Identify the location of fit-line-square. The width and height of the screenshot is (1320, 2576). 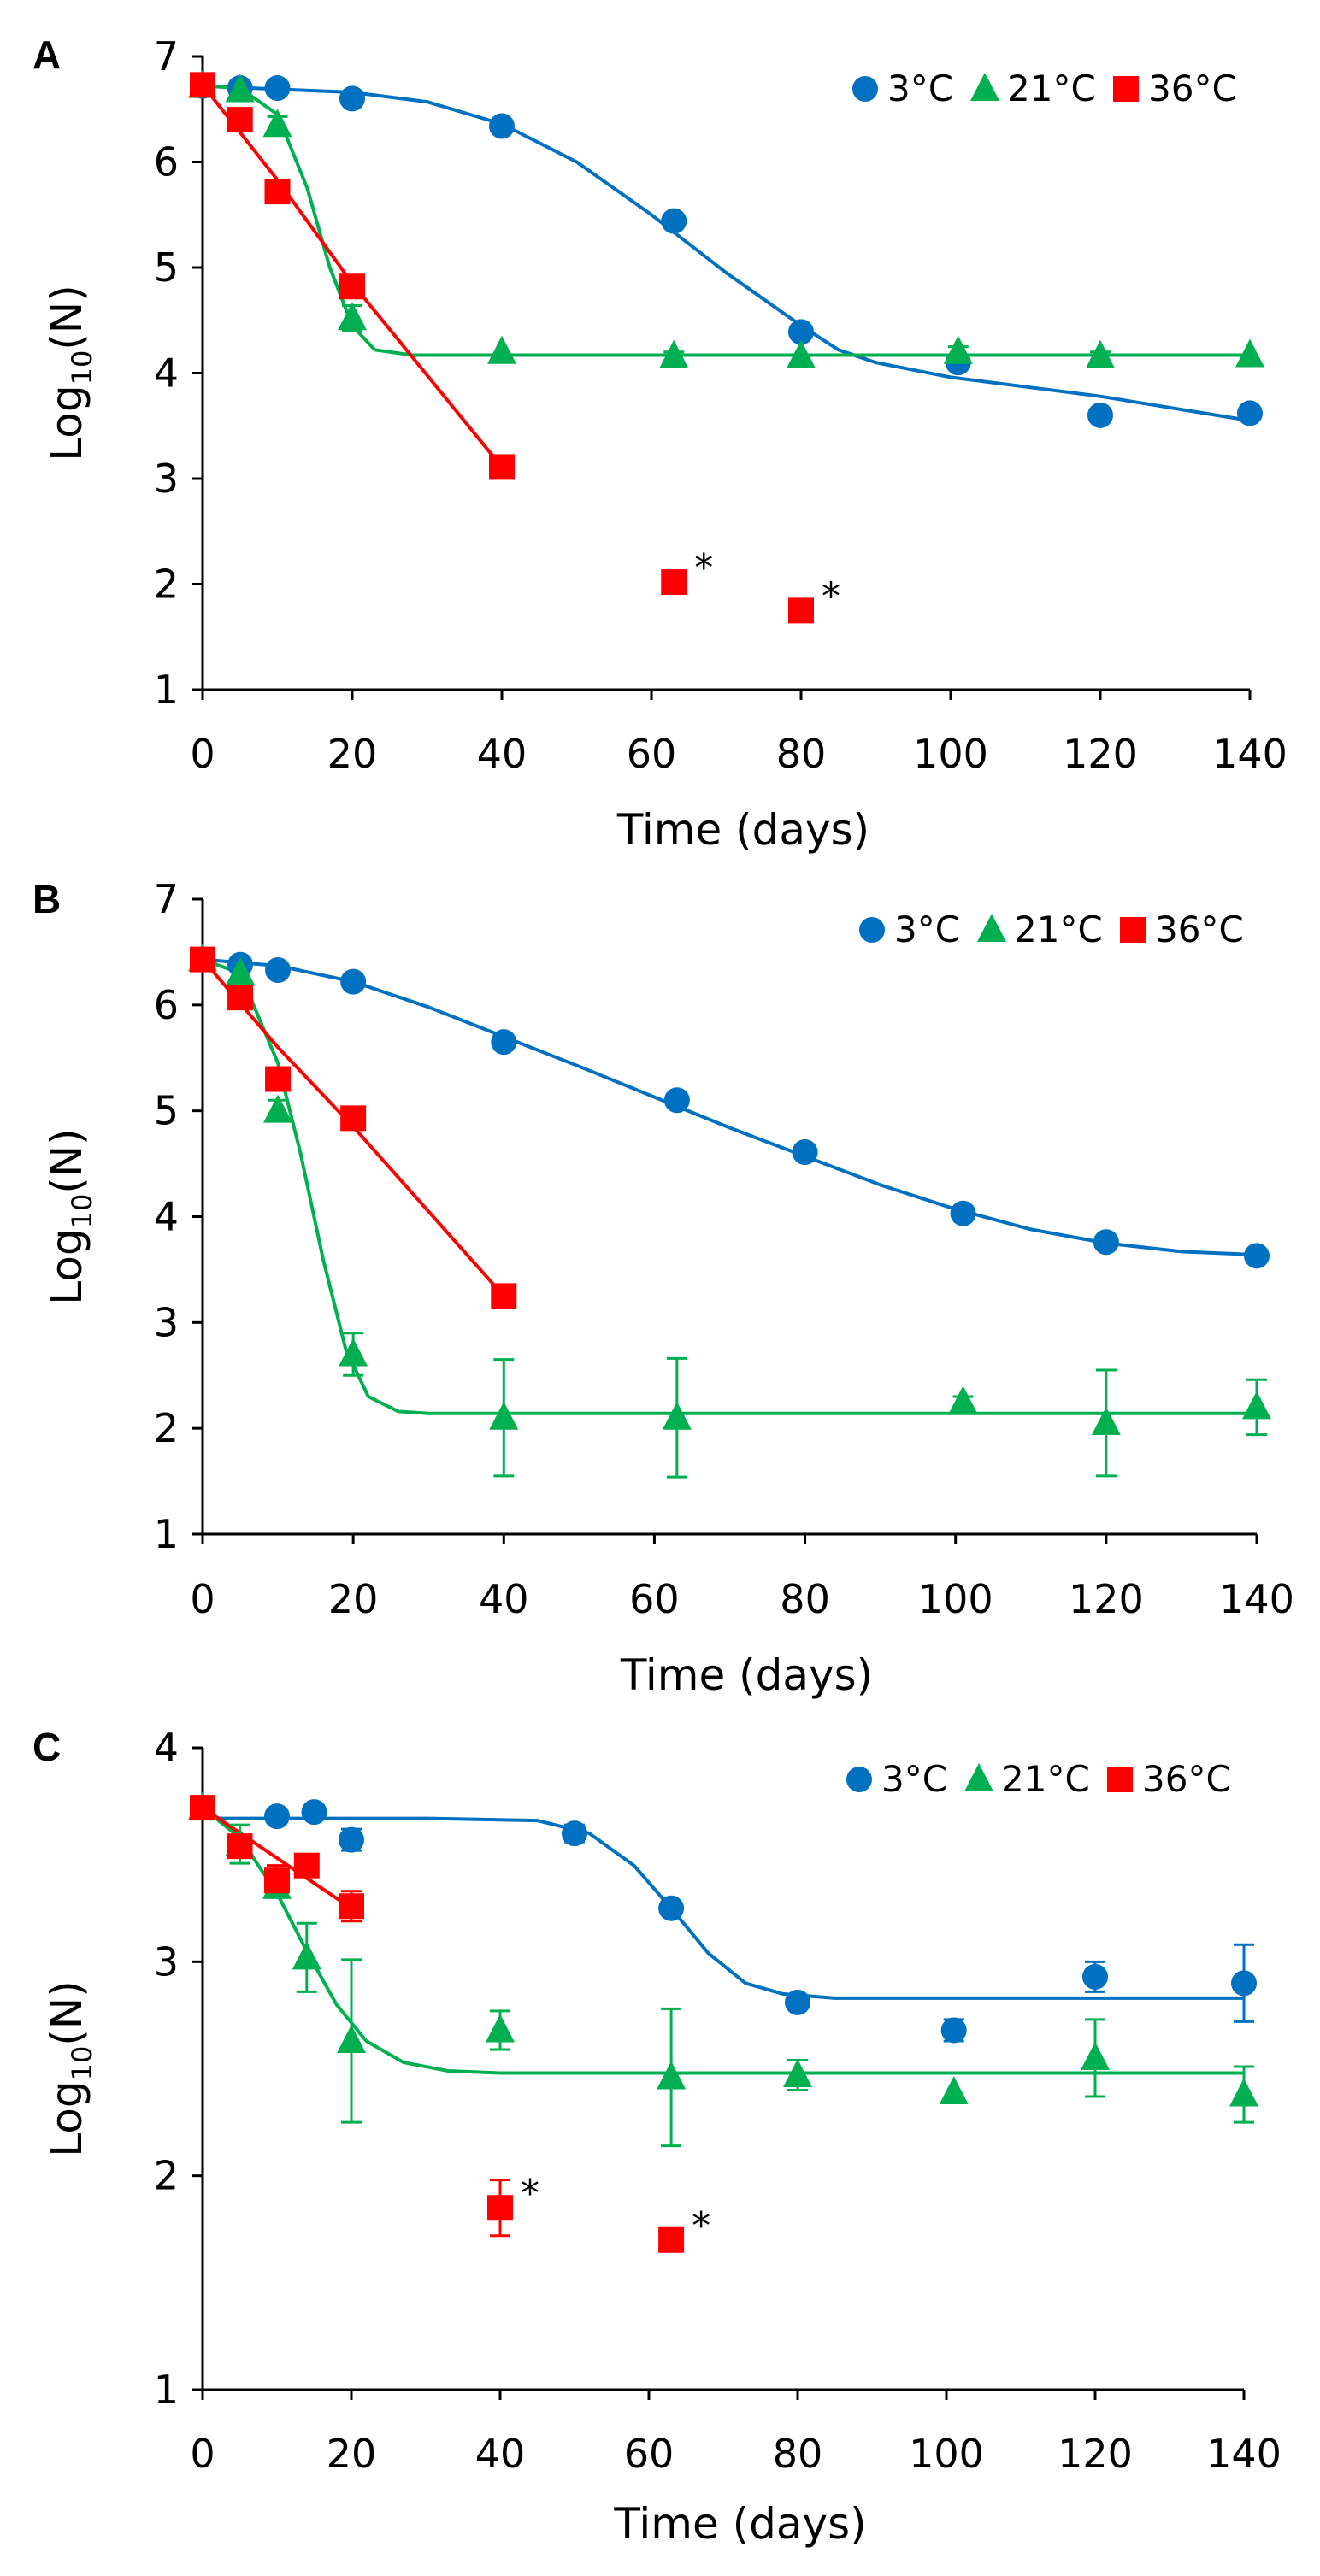
(277, 1858).